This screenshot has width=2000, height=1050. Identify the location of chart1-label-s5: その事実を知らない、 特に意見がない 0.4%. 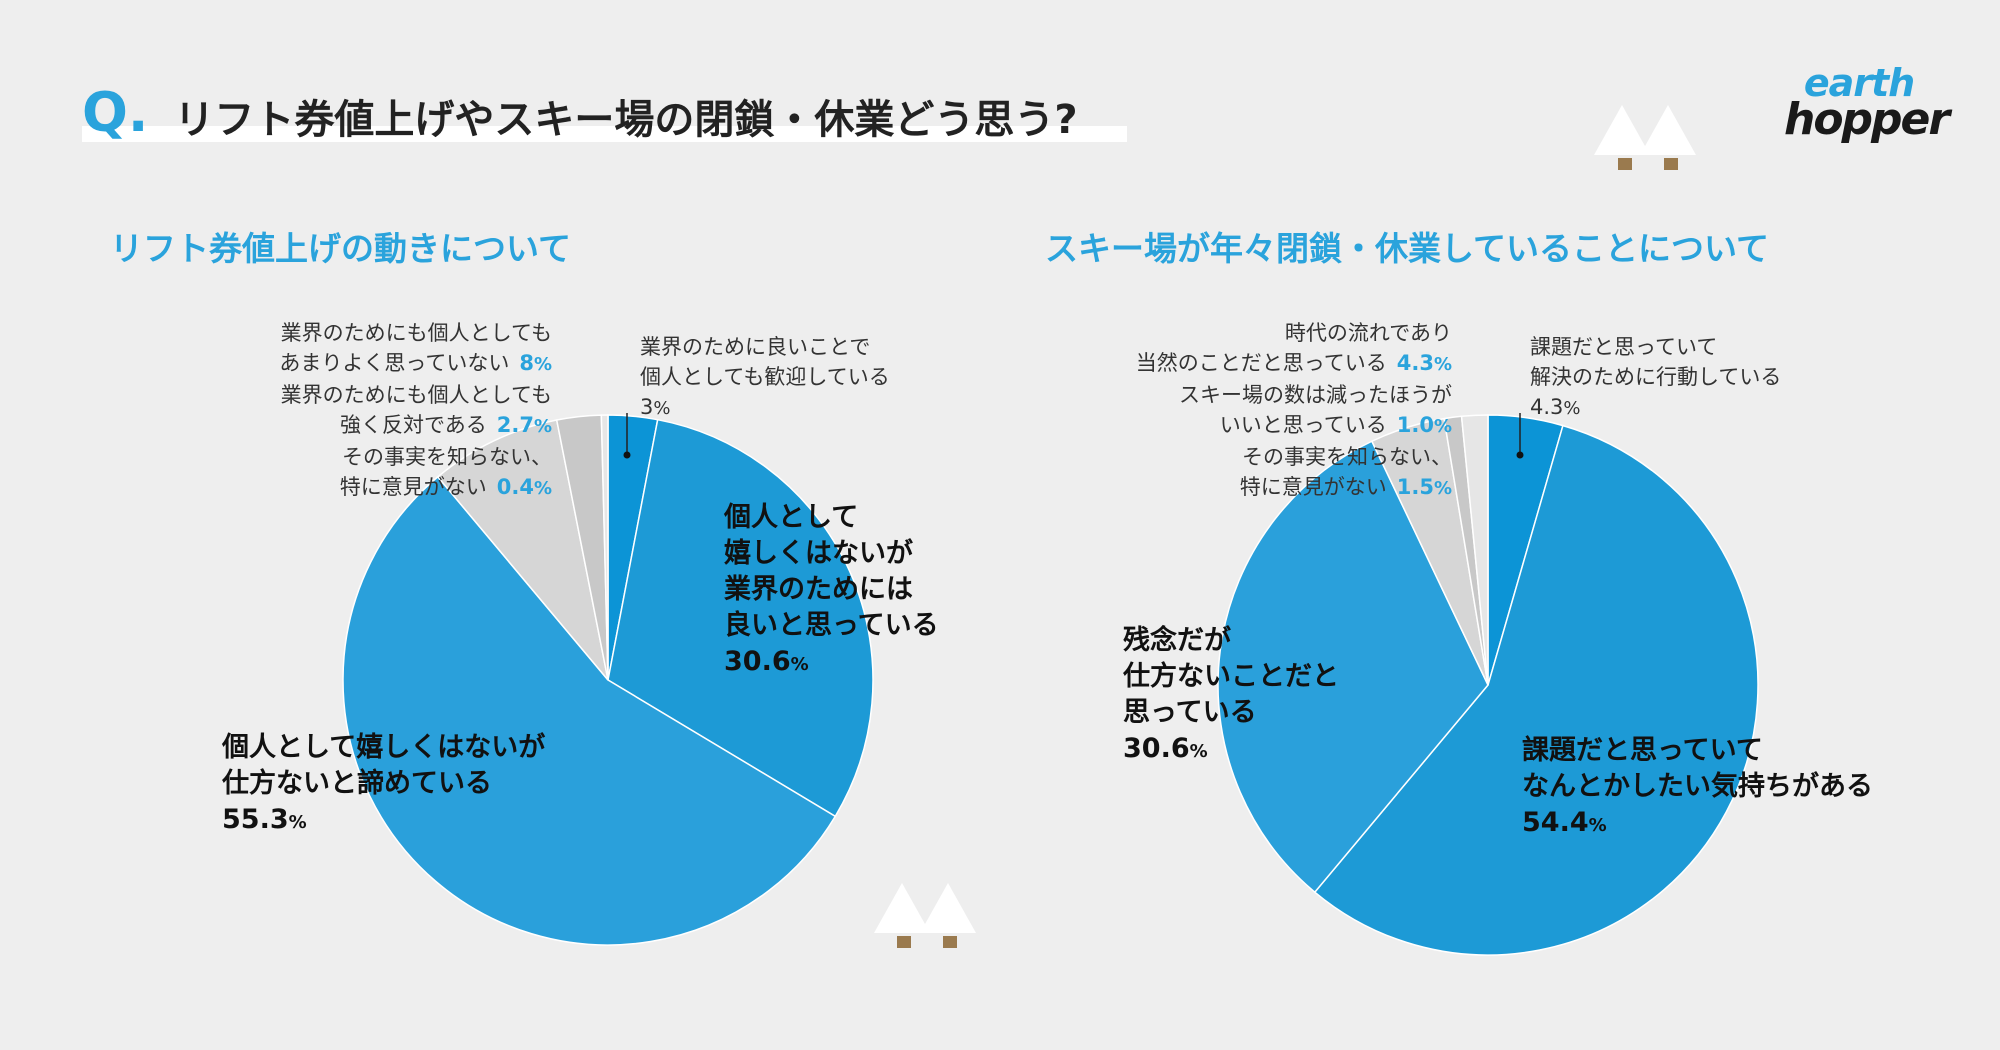
(445, 472).